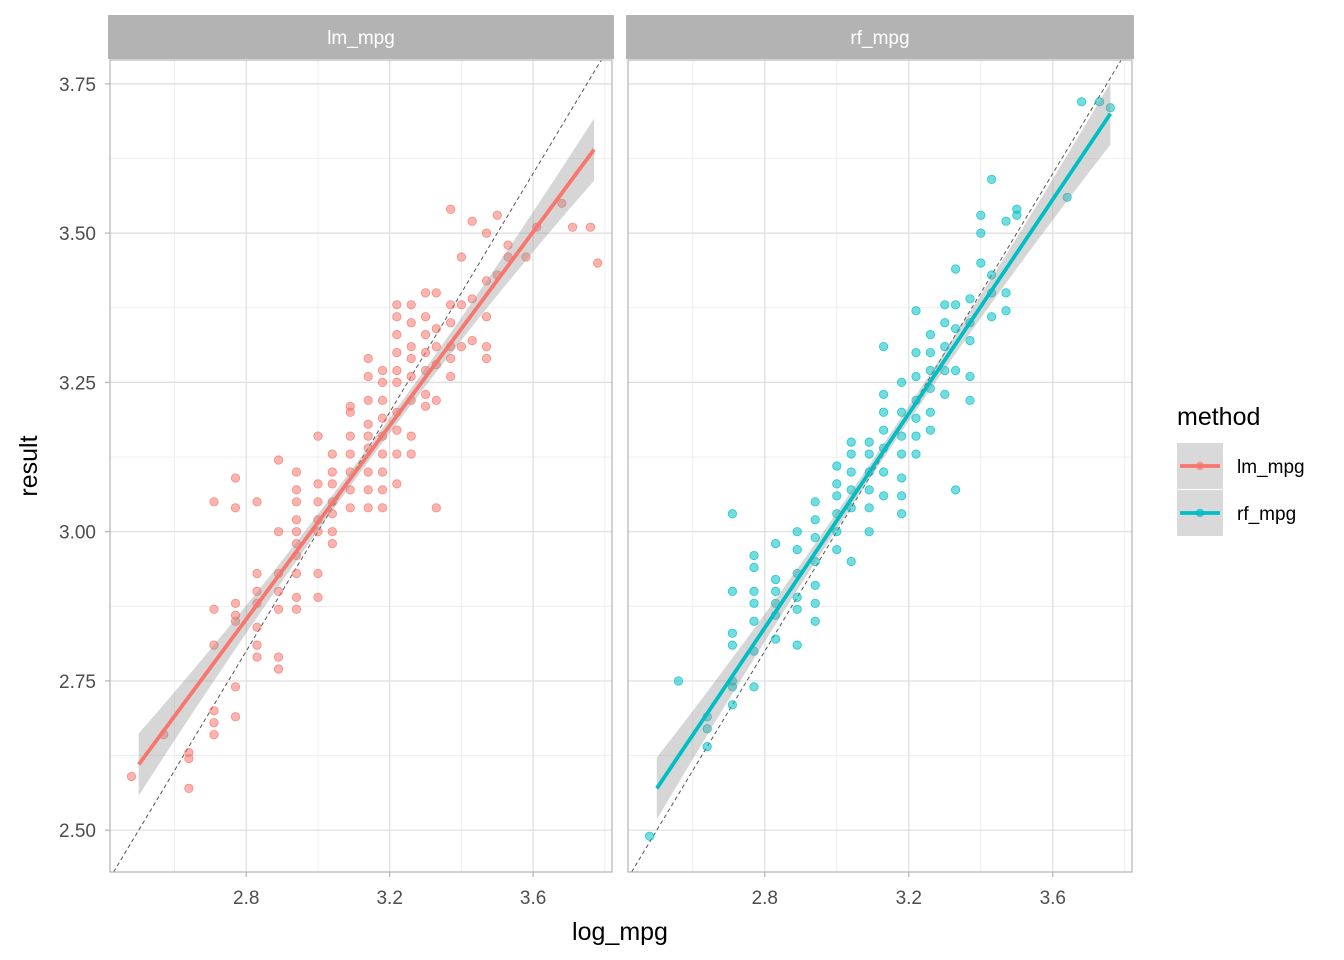 The image size is (1344, 960). What do you see at coordinates (84, 458) in the screenshot?
I see `y-axis: 2.50 2.75 3.00 3.25 3.50 3.75` at bounding box center [84, 458].